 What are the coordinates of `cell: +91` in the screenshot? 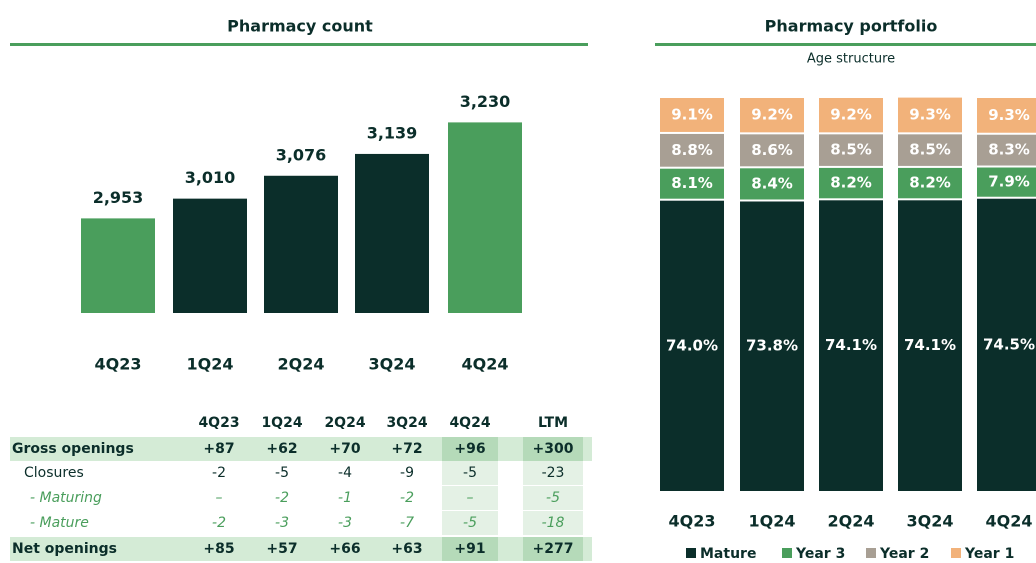 It's located at (469, 549).